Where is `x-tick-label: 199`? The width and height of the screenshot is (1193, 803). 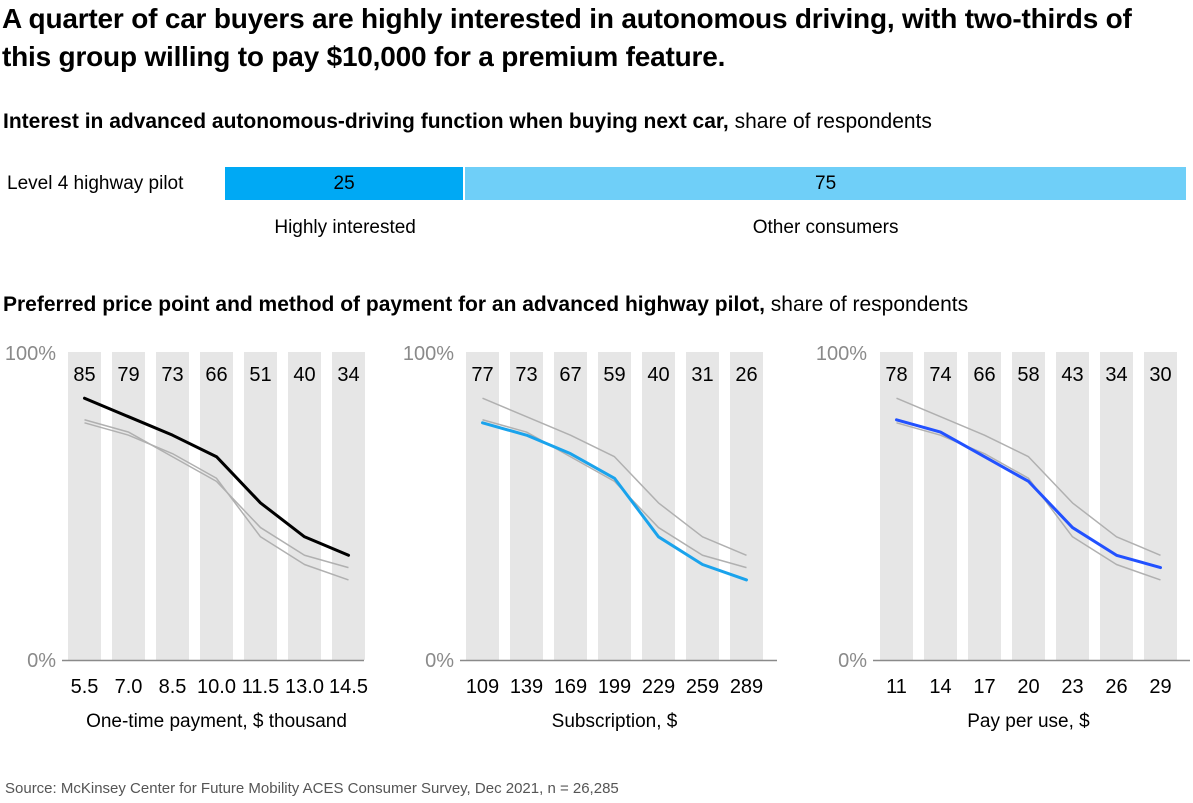
x-tick-label: 199 is located at coordinates (614, 687).